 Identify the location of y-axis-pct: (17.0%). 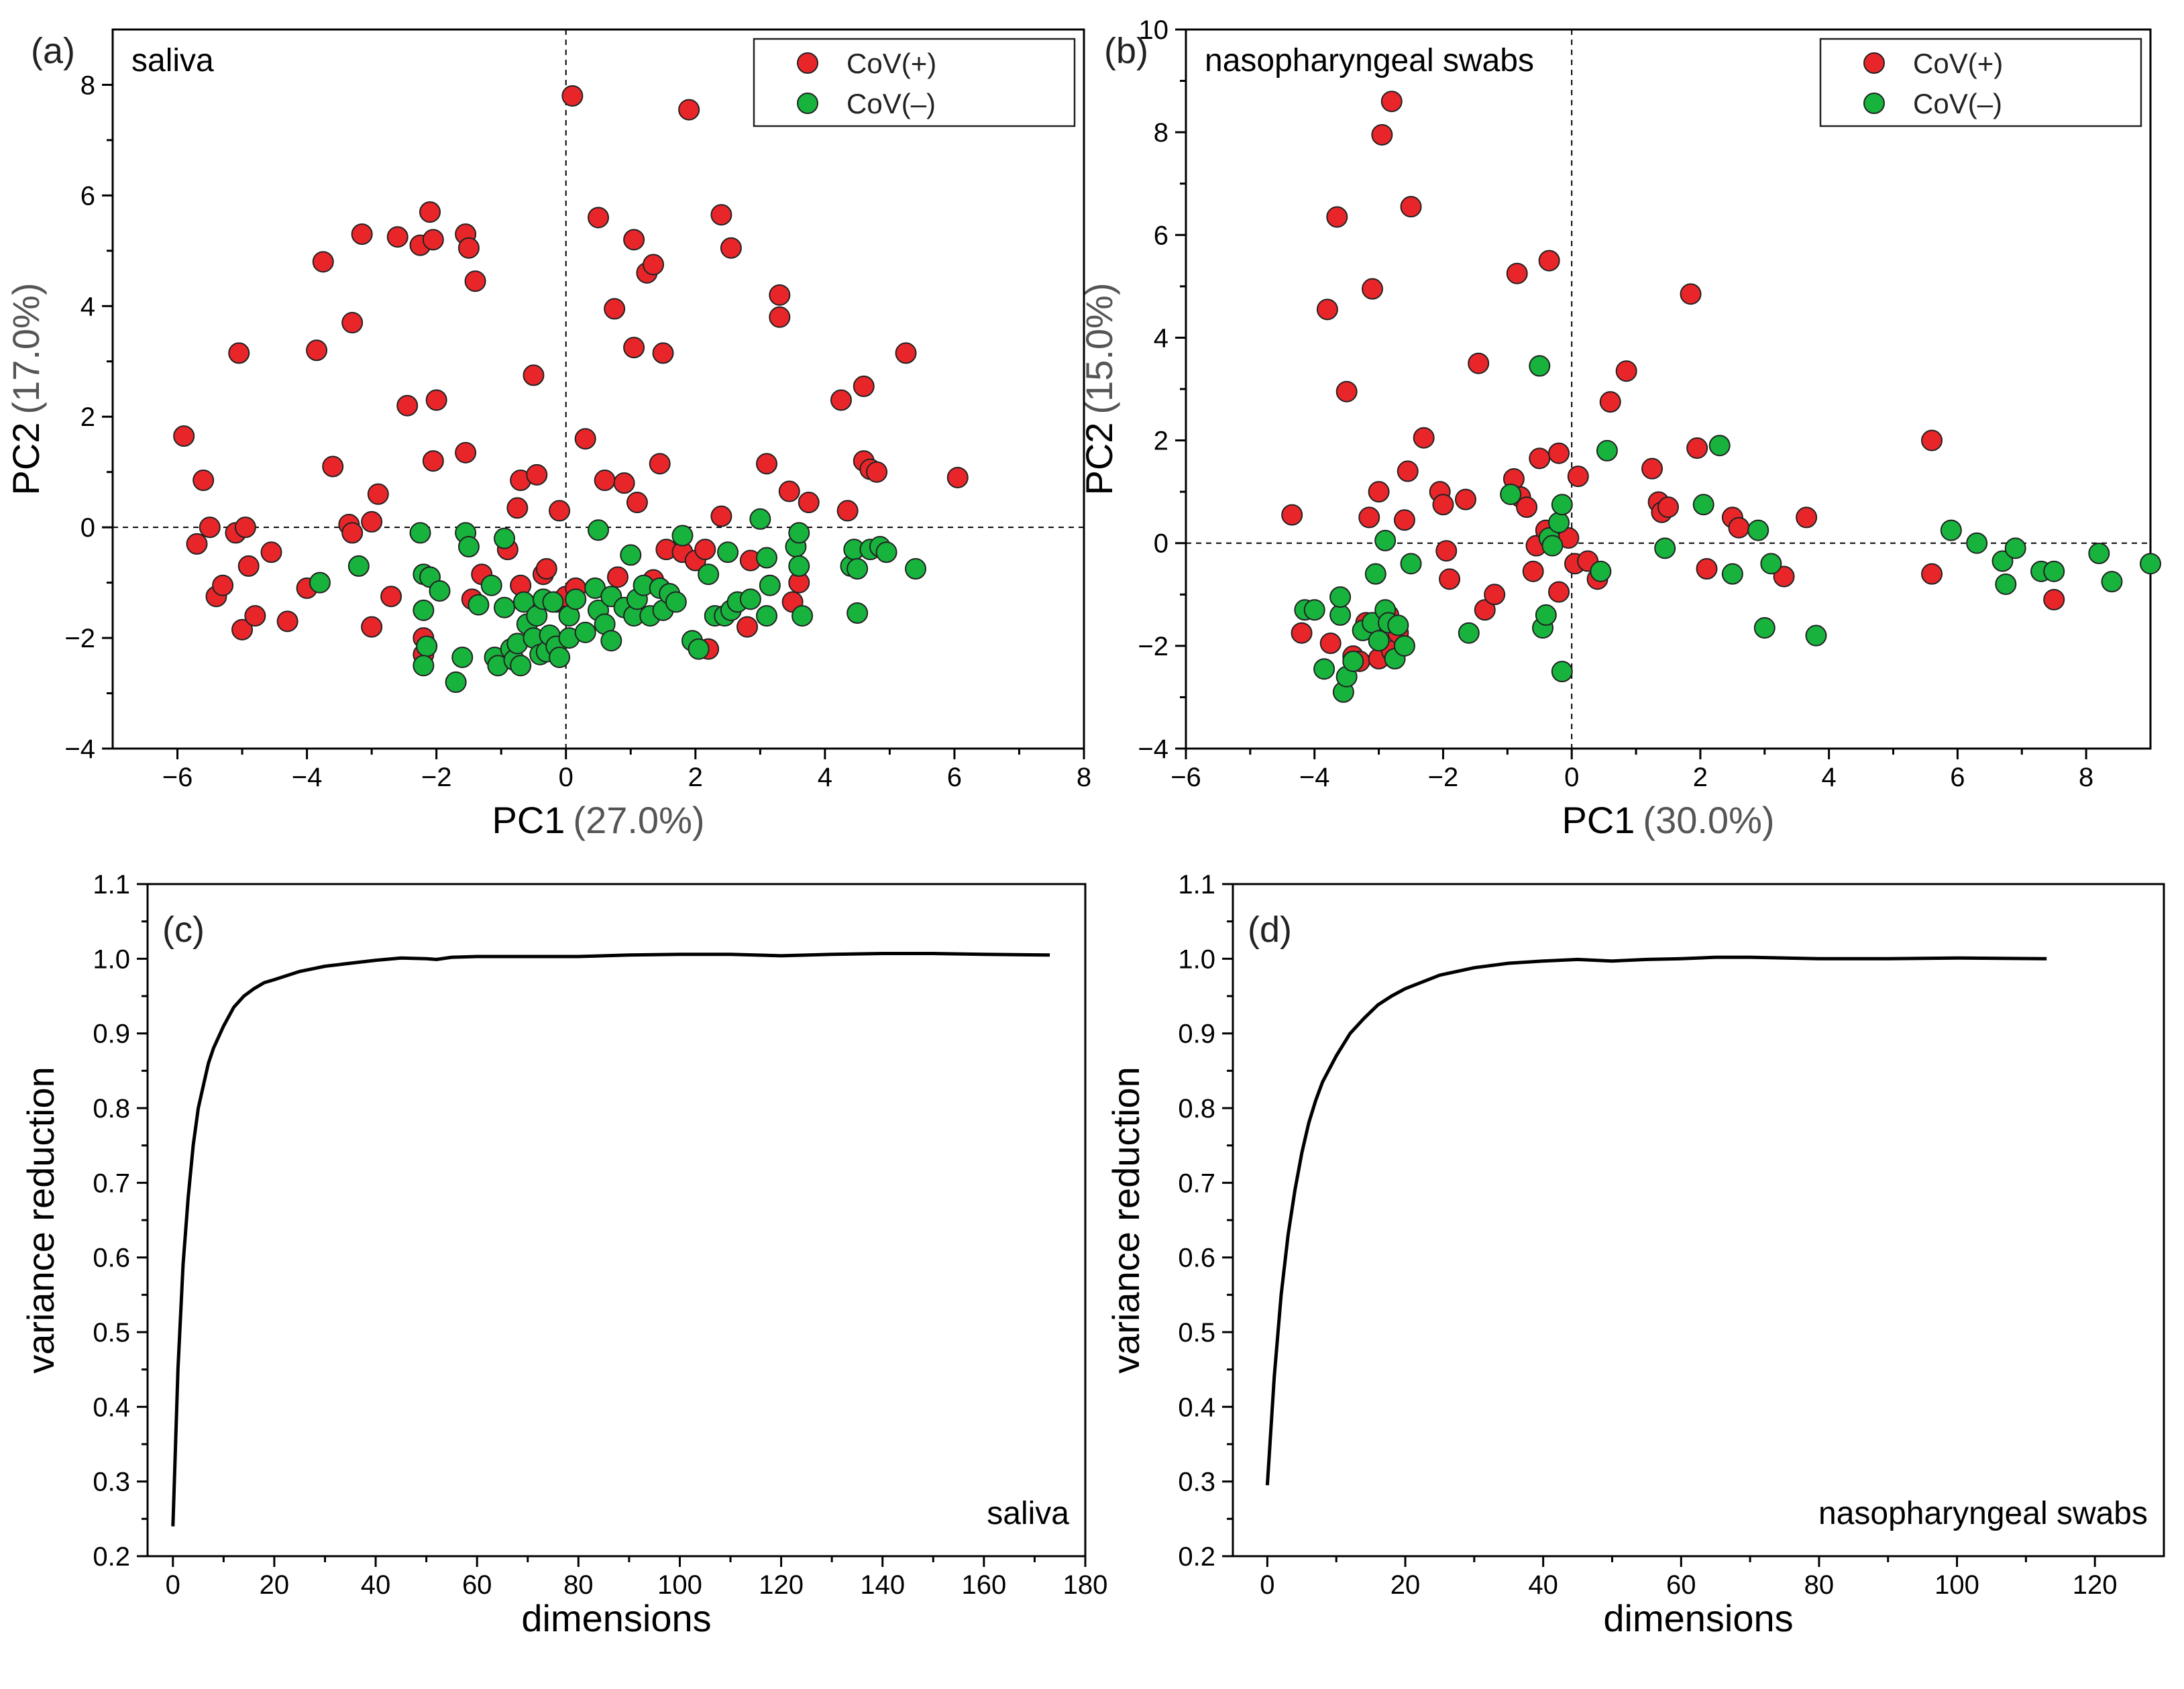
(26, 348).